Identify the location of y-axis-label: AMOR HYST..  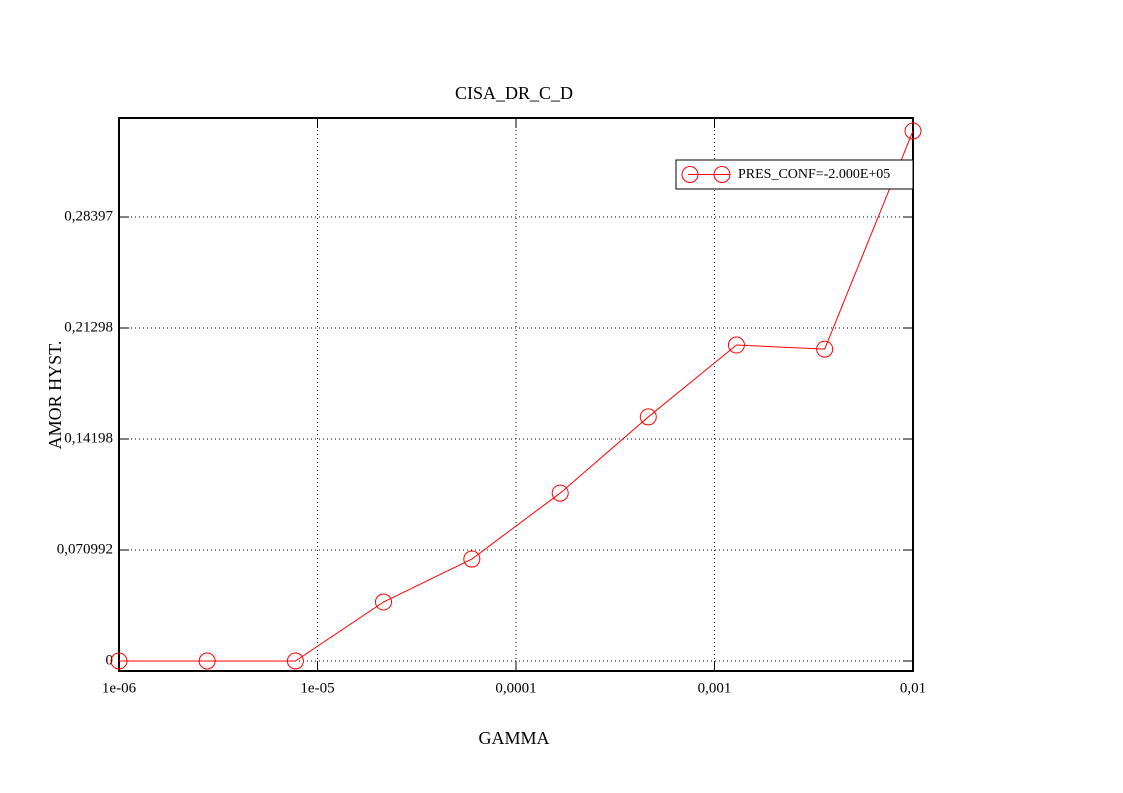
(55, 395).